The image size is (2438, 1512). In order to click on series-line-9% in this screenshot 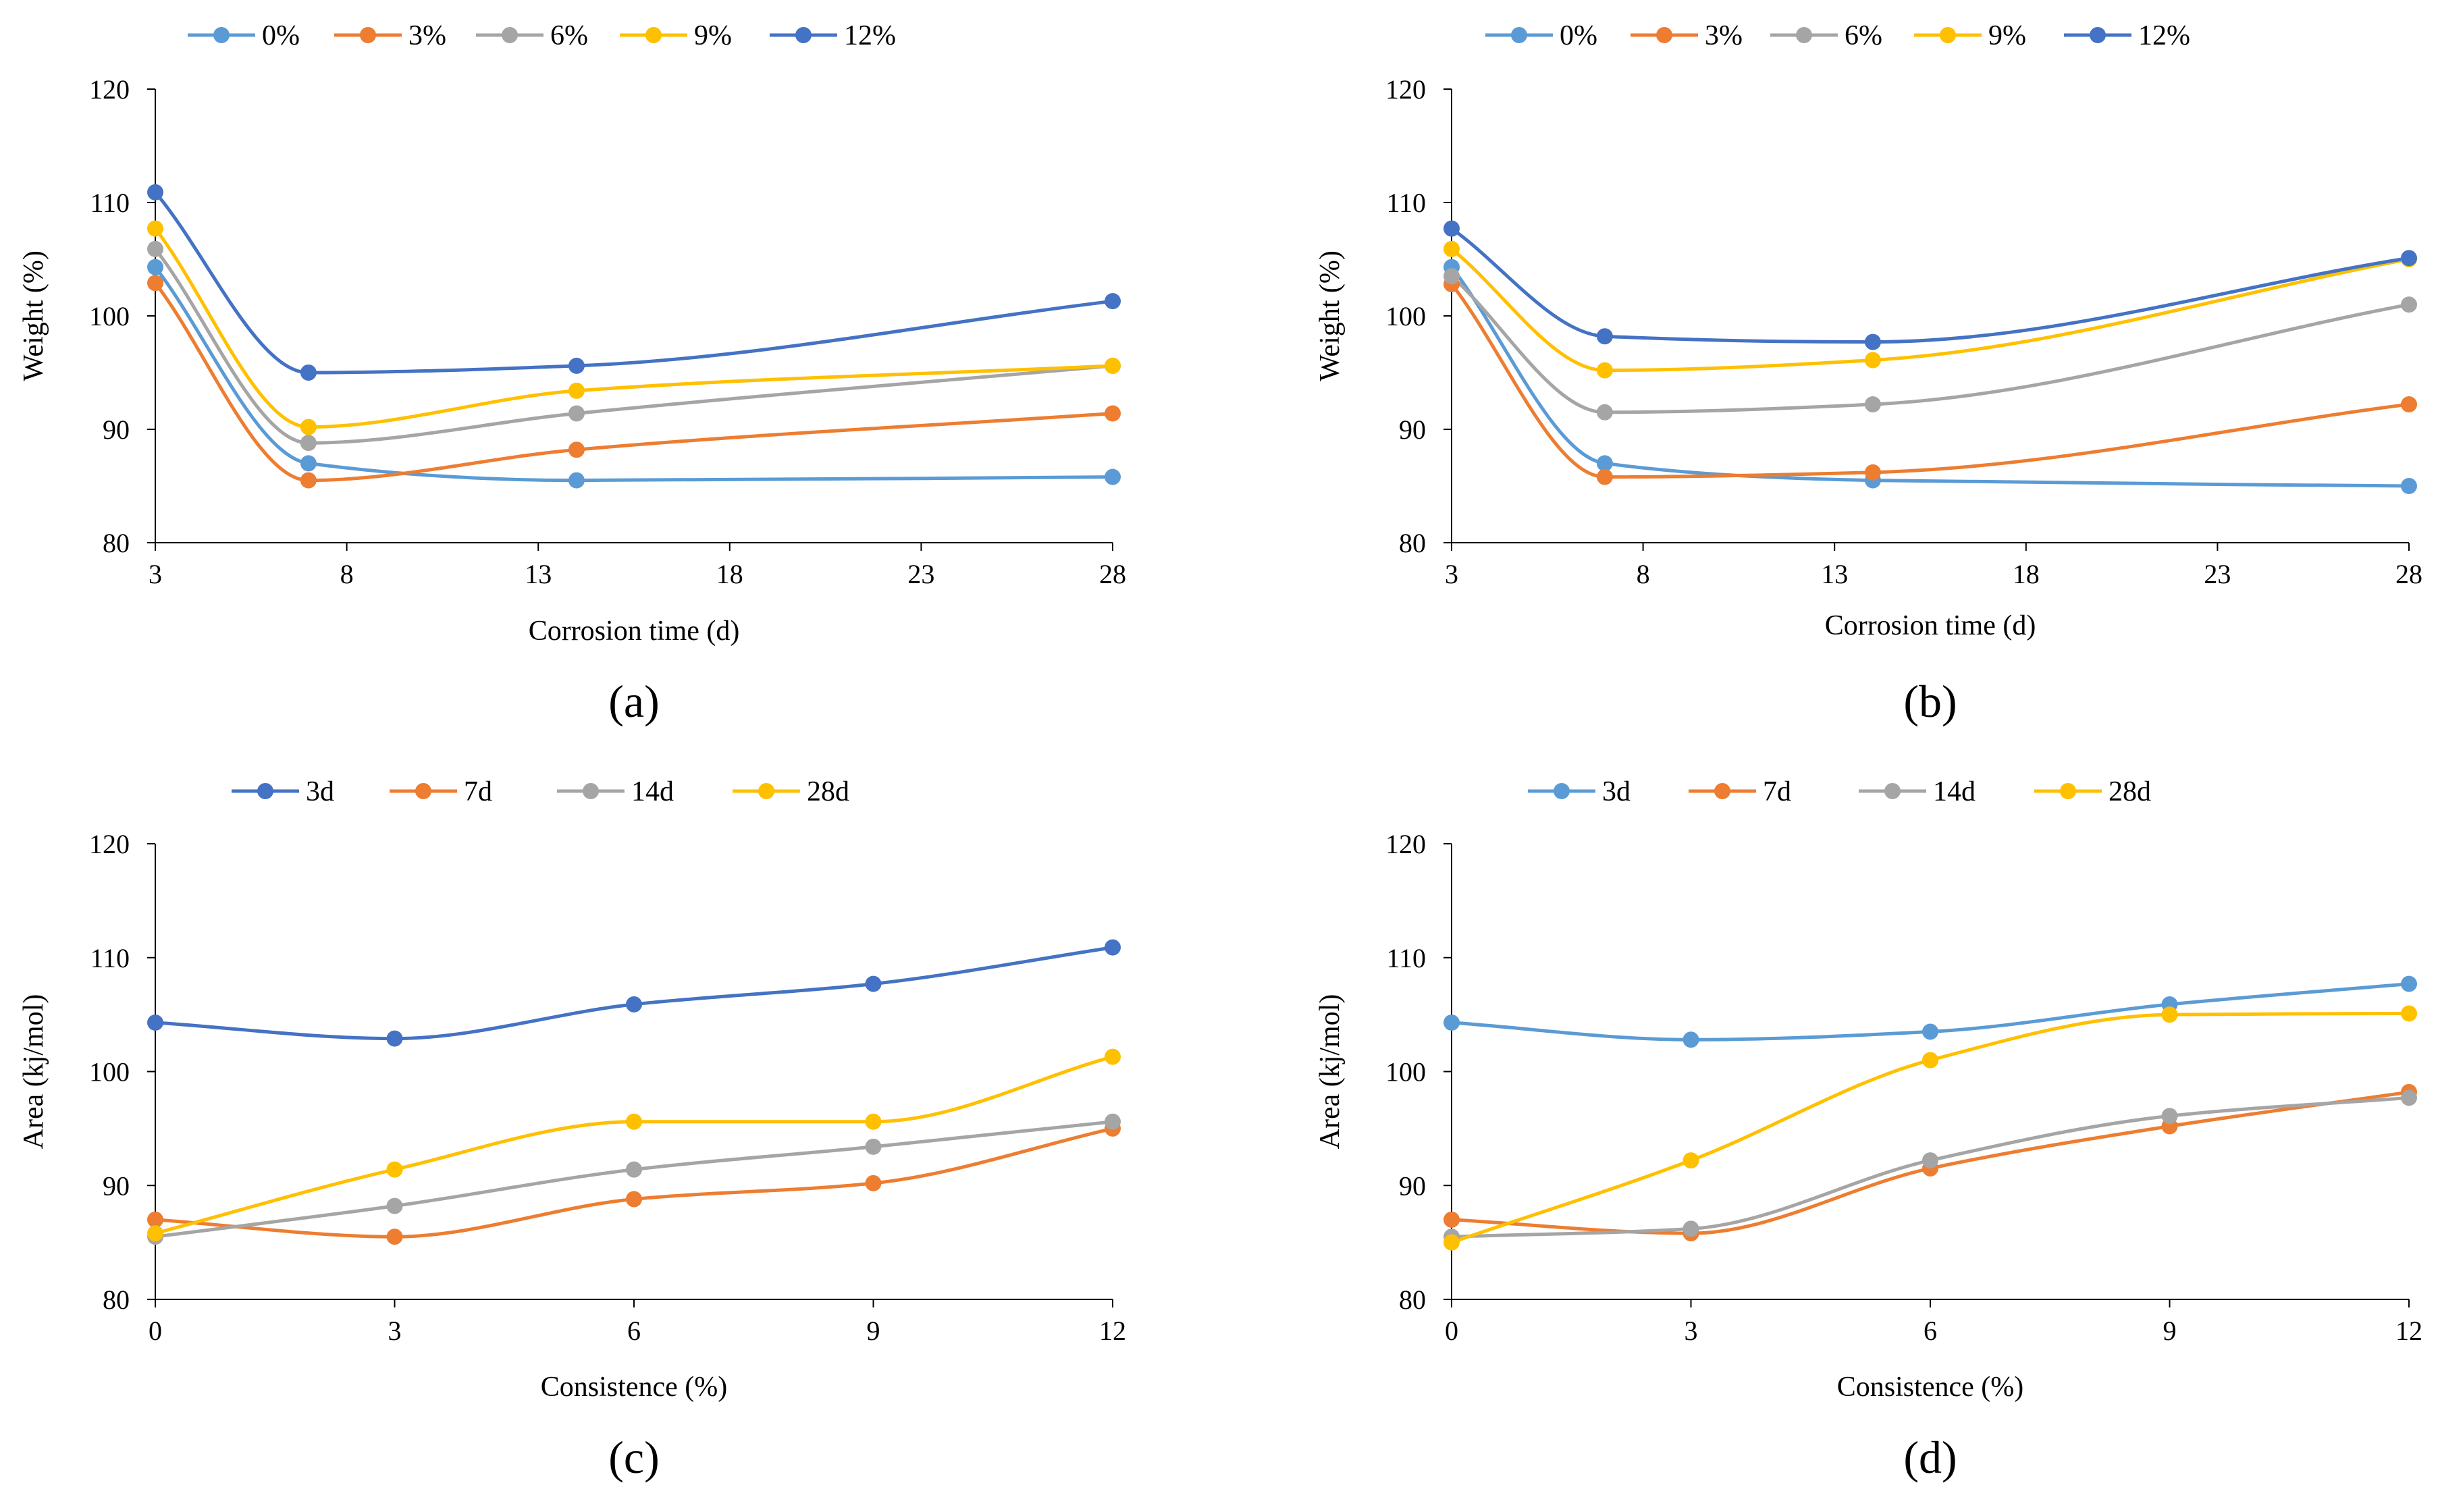, I will do `click(1930, 310)`.